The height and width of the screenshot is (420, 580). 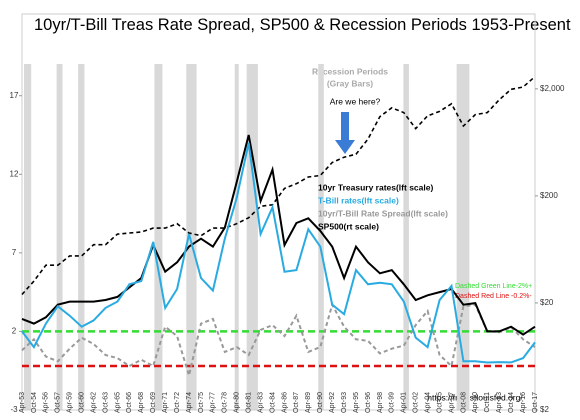 I want to click on x-tick-label: Apr-92, so click(x=332, y=402).